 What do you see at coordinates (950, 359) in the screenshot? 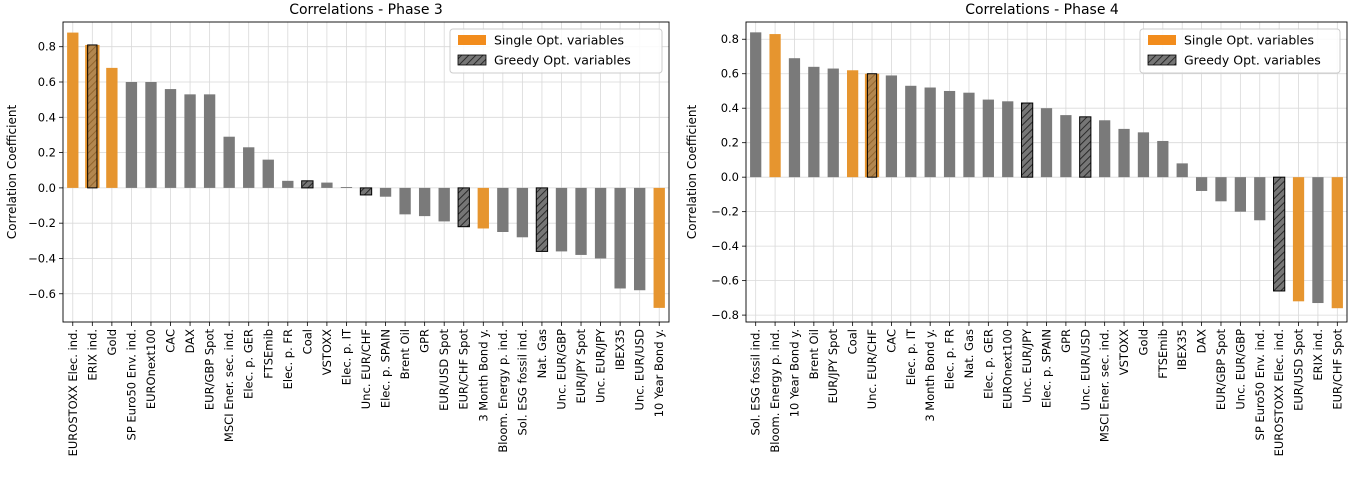
I see `x-tick-label: Elec. p. FR` at bounding box center [950, 359].